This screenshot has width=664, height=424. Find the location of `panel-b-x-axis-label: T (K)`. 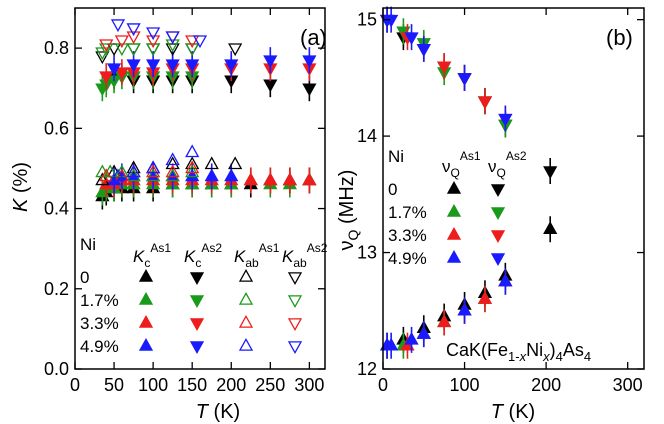

panel-b-x-axis-label: T (K) is located at coordinates (513, 412).